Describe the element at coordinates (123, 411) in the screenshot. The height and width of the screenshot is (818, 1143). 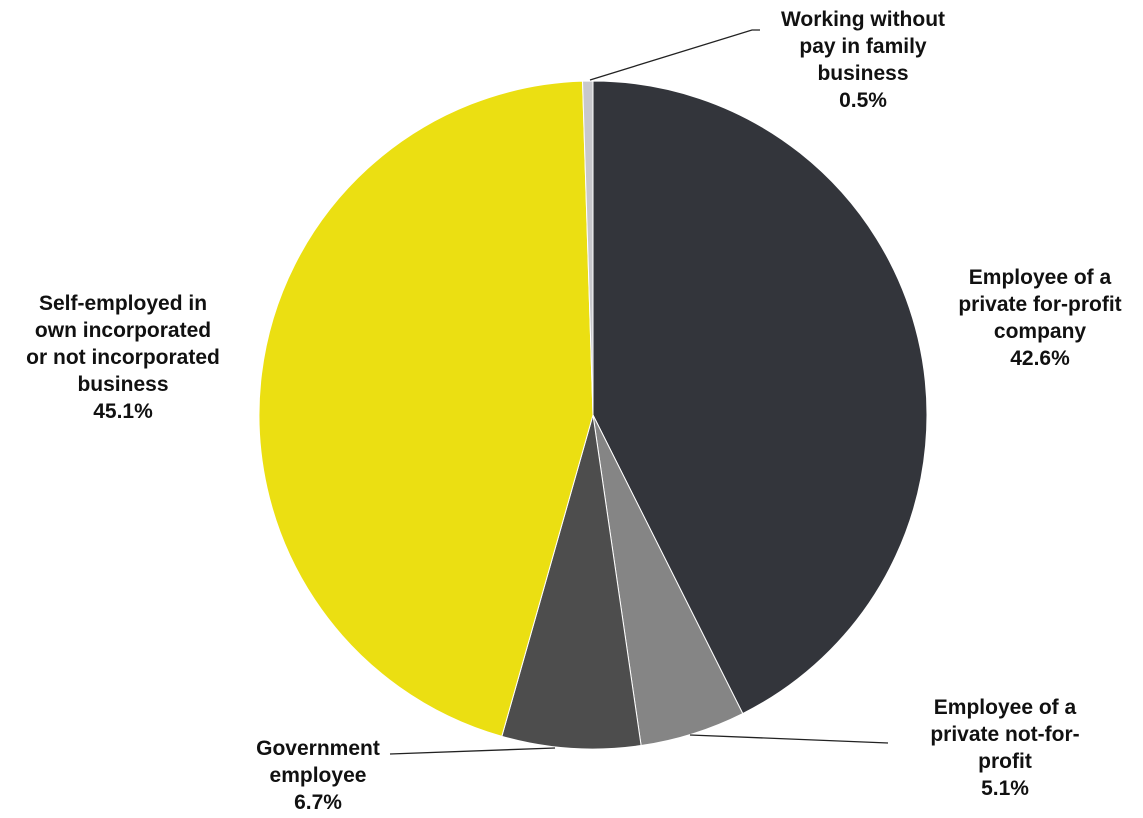
I see `slice-value-self-employed: 45.1%` at that location.